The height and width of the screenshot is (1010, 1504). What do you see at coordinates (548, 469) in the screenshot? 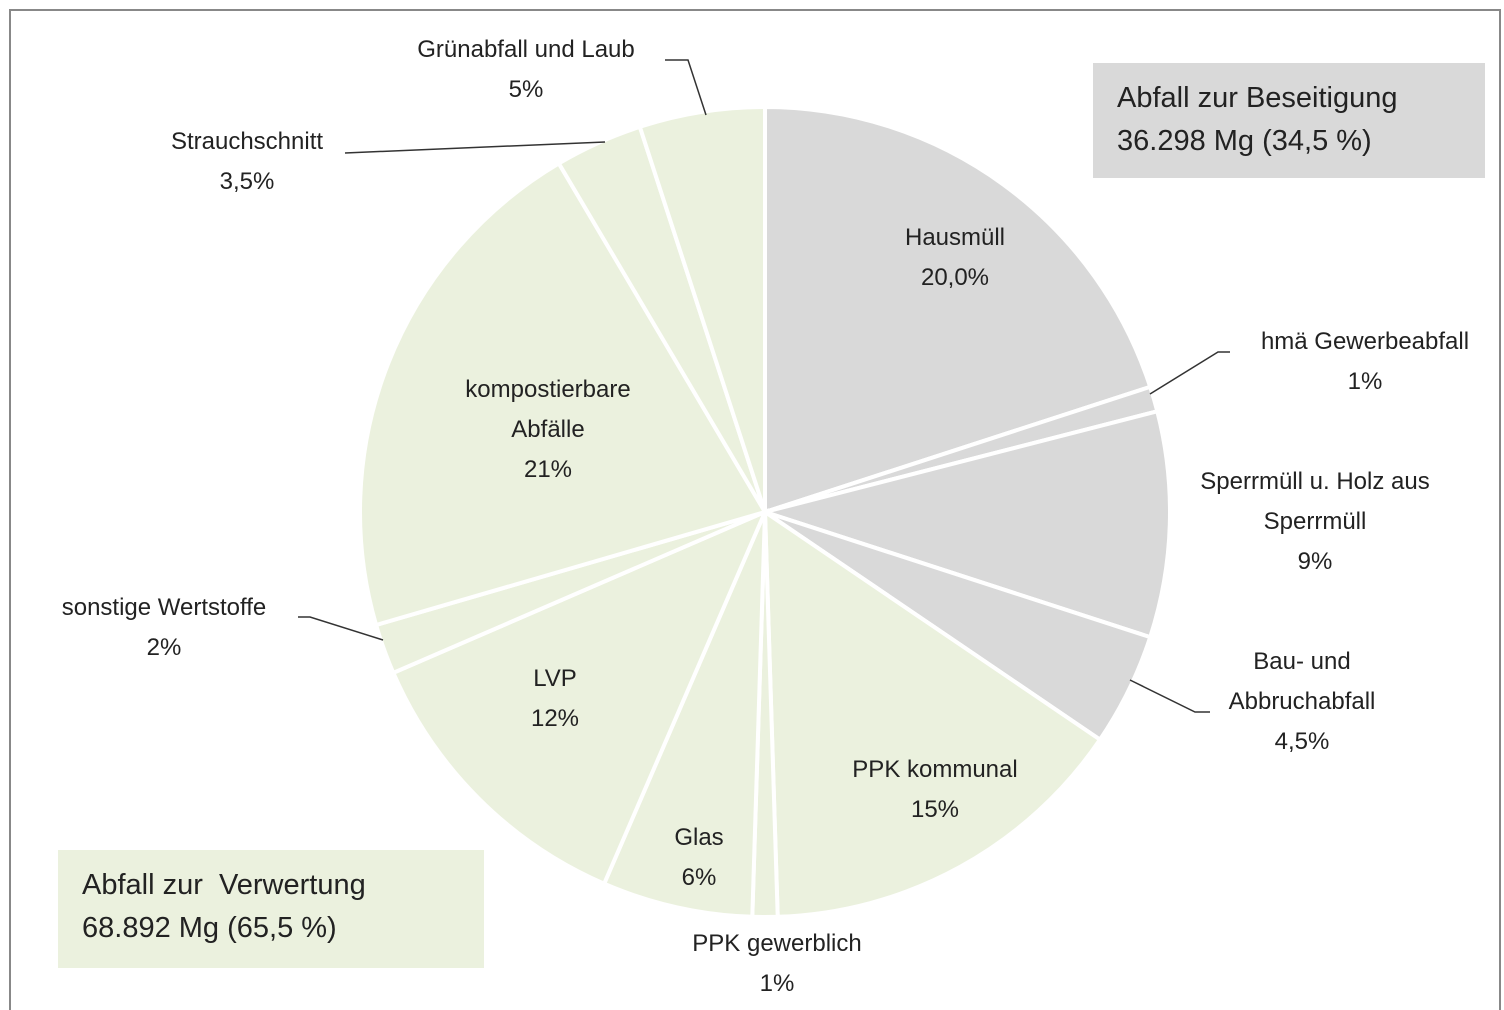
I see `value-label: 21%` at bounding box center [548, 469].